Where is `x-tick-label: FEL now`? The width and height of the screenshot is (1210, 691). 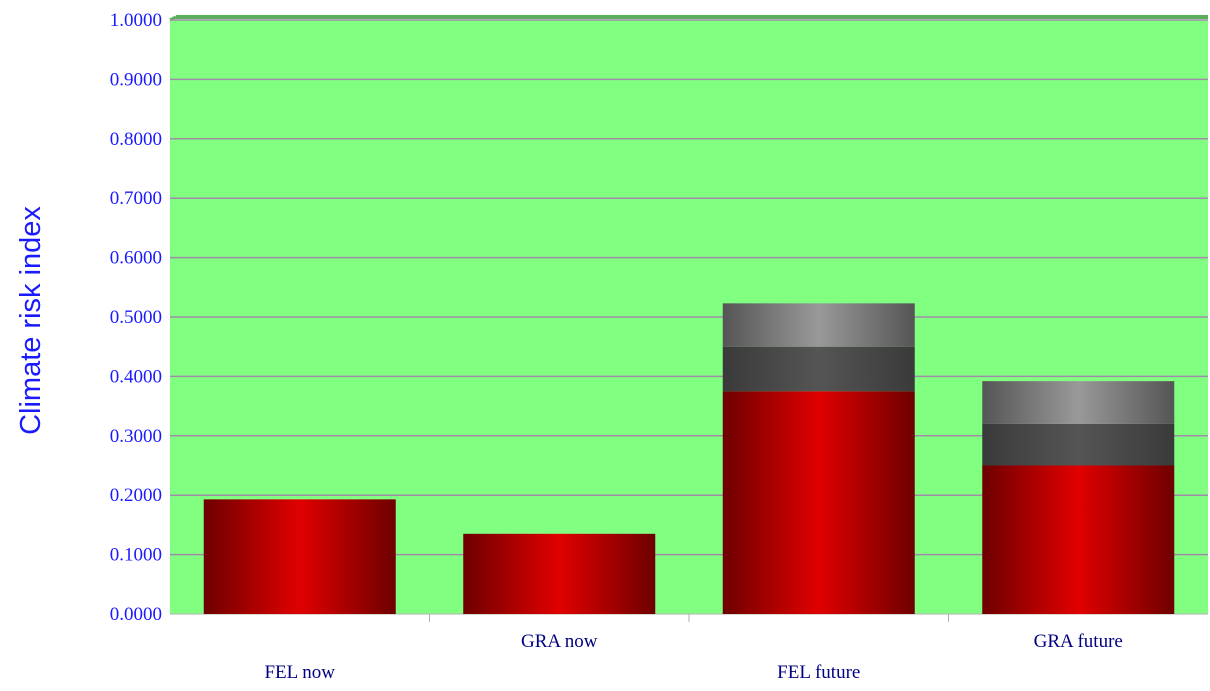
x-tick-label: FEL now is located at coordinates (299, 672).